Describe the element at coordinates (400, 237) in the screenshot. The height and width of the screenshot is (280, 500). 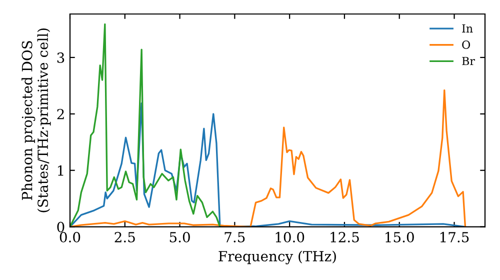
I see `x-tick-label: 15.0` at that location.